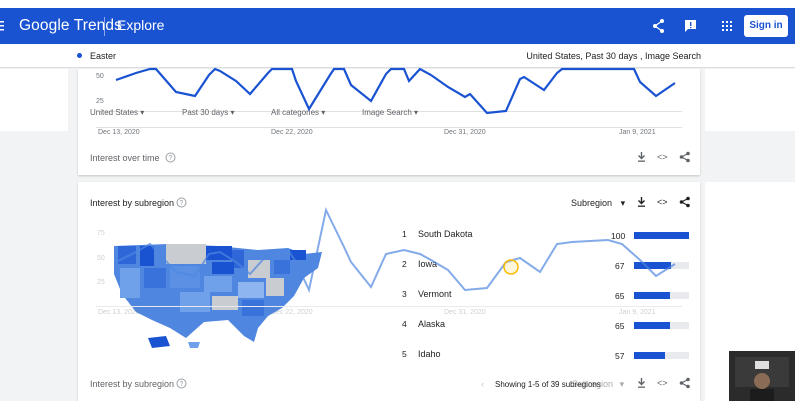 The image size is (795, 401). Describe the element at coordinates (511, 267) in the screenshot. I see `cursor-highlight` at that location.